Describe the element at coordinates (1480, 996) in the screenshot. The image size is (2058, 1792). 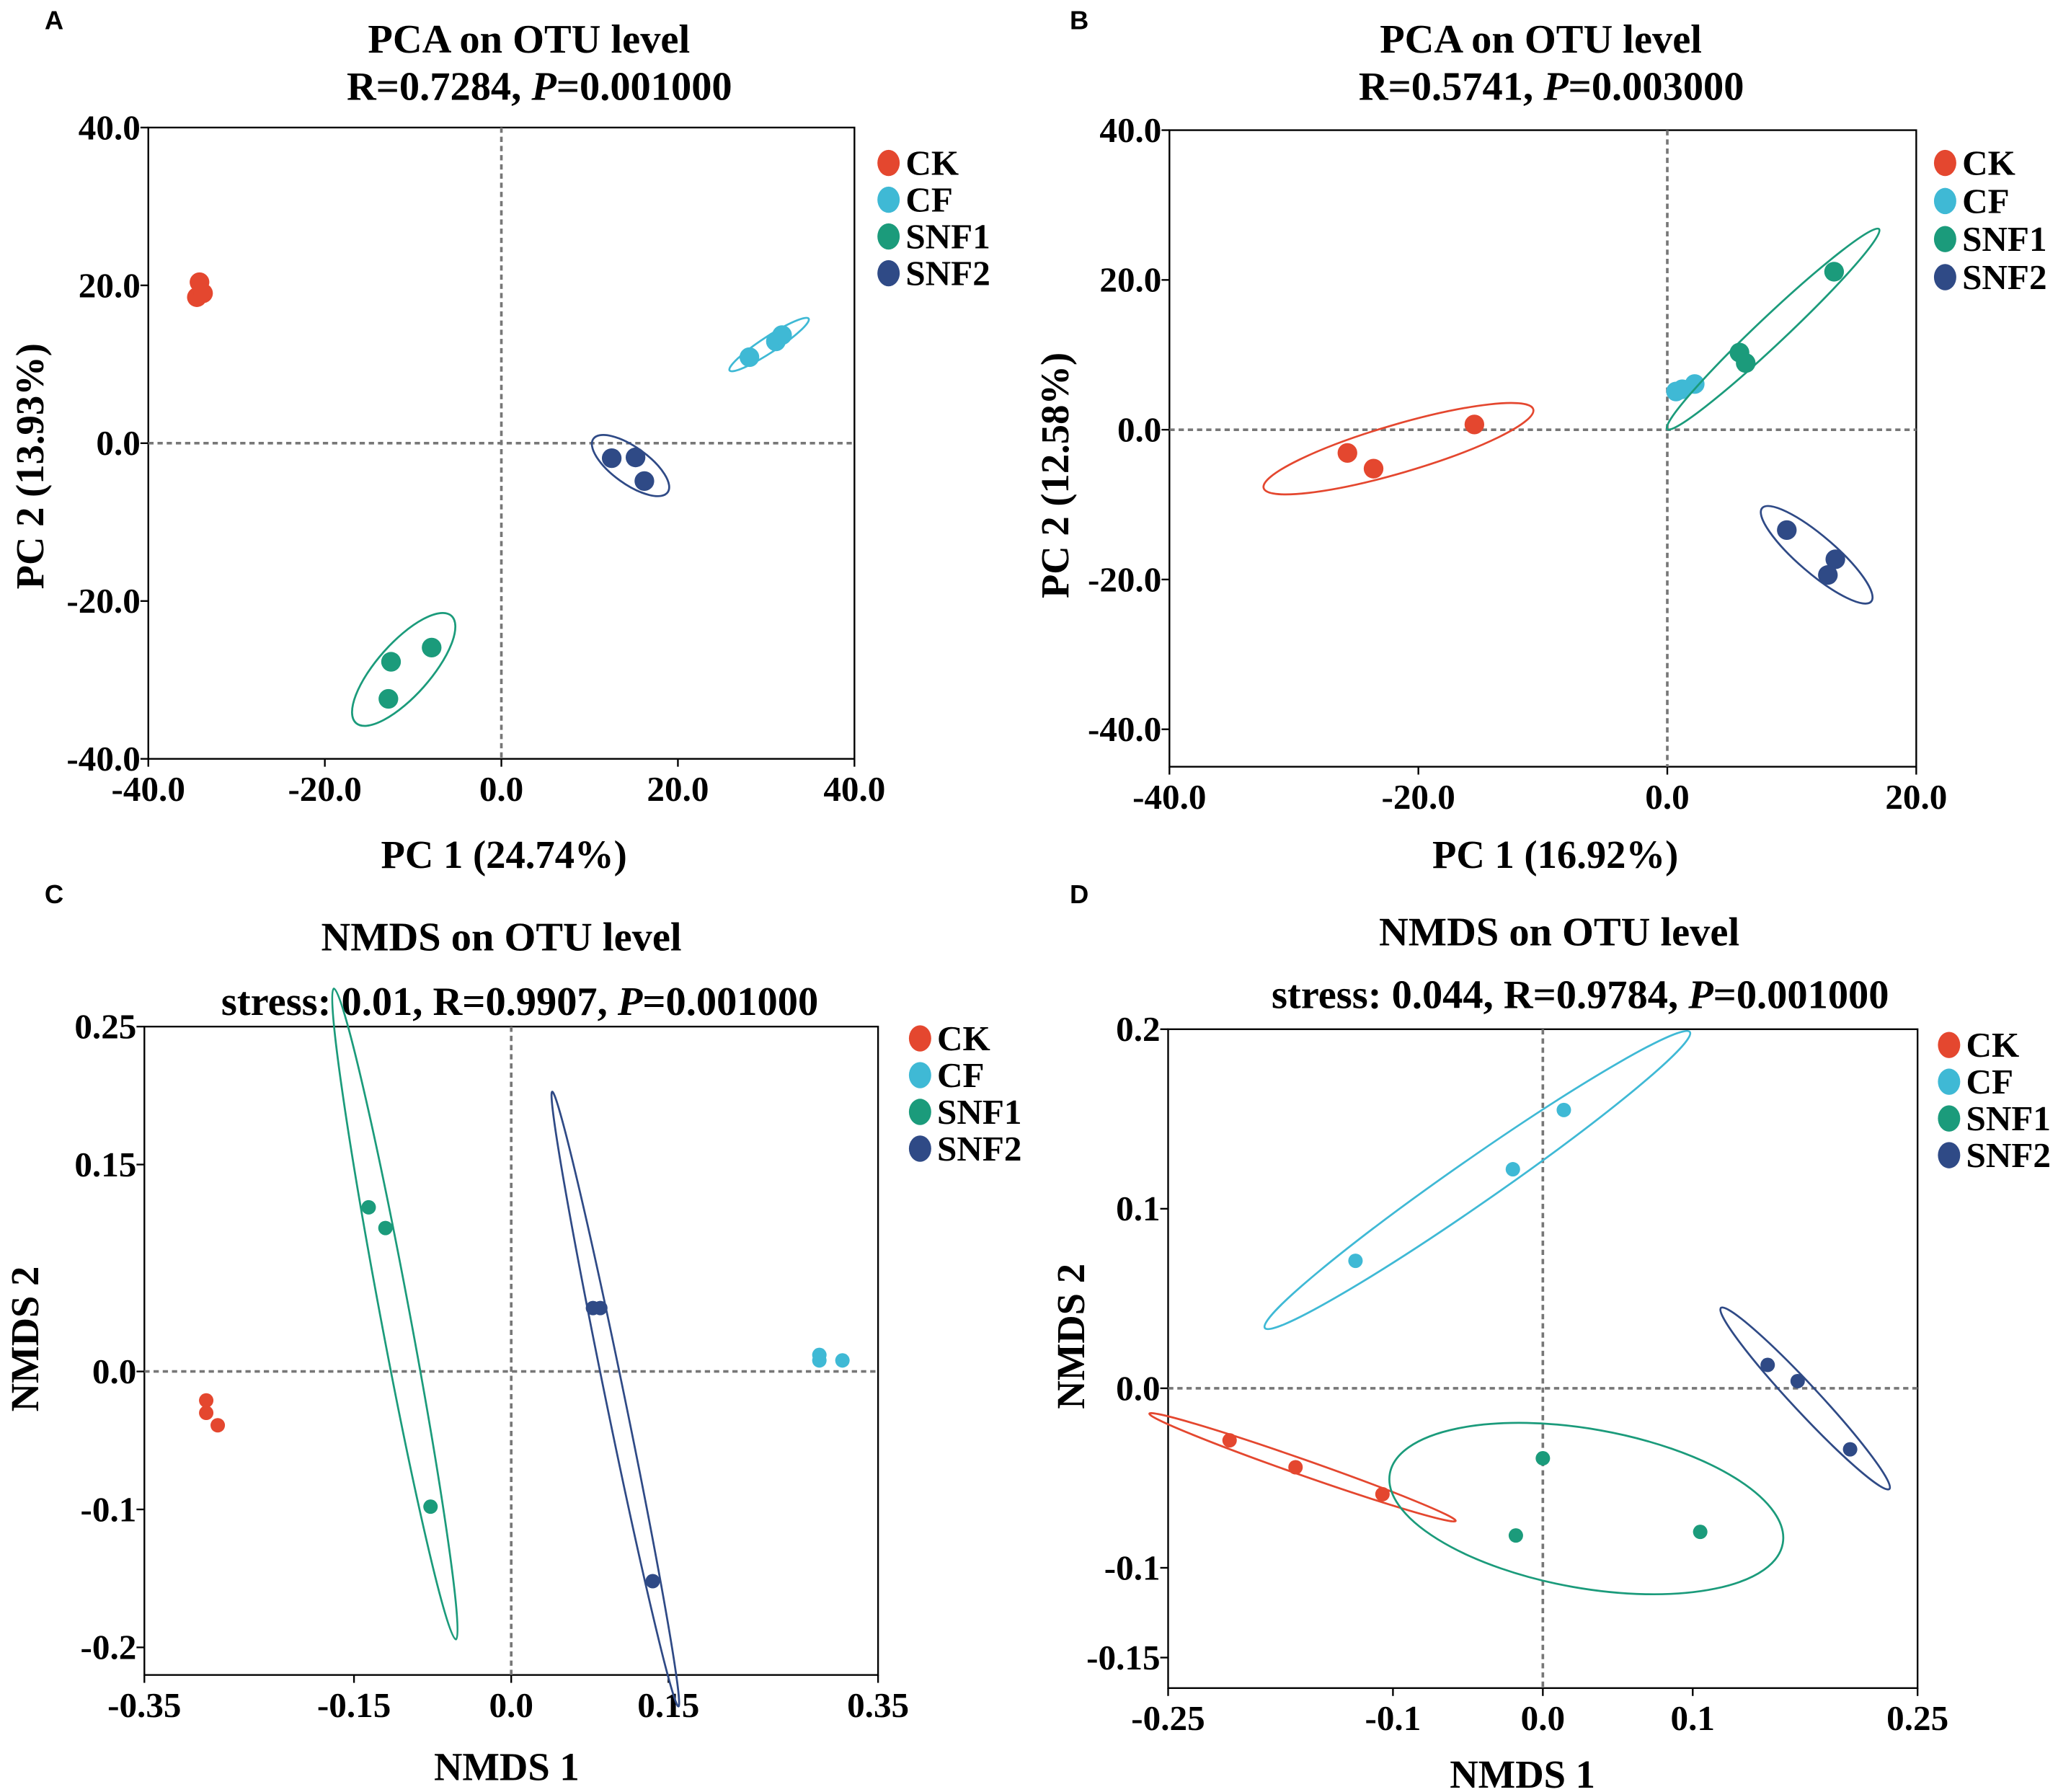
I see `subtitle-prefix: stress: 0.044, R=0.9784,` at that location.